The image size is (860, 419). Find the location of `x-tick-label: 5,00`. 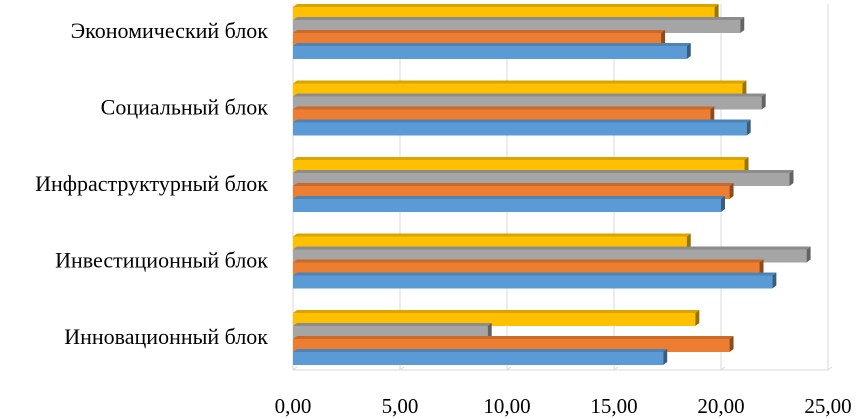

x-tick-label: 5,00 is located at coordinates (400, 406).